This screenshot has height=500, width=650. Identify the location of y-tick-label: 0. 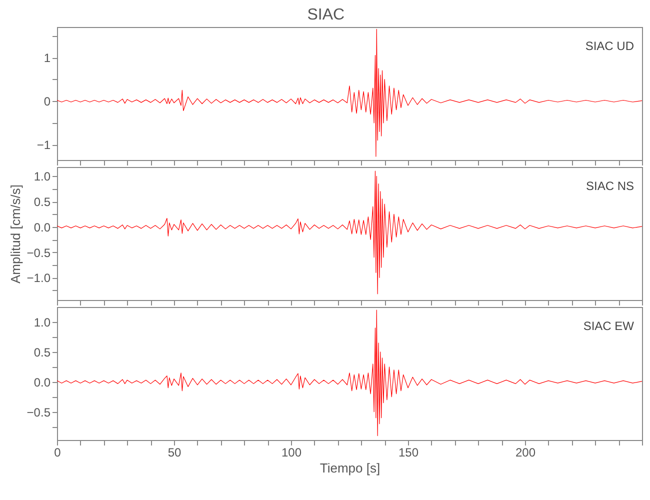
(47, 101).